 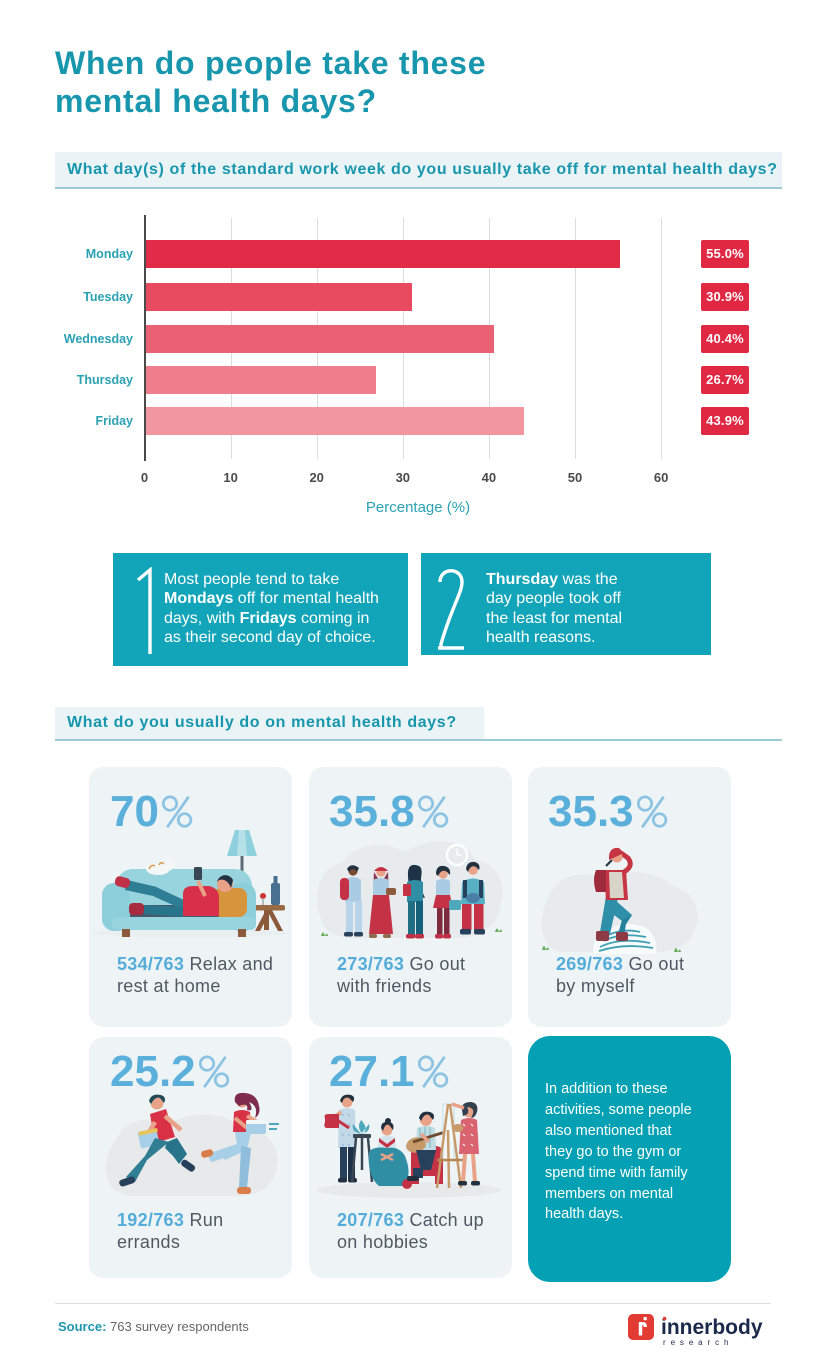 I want to click on svg-text: innerbody, so click(x=712, y=1327).